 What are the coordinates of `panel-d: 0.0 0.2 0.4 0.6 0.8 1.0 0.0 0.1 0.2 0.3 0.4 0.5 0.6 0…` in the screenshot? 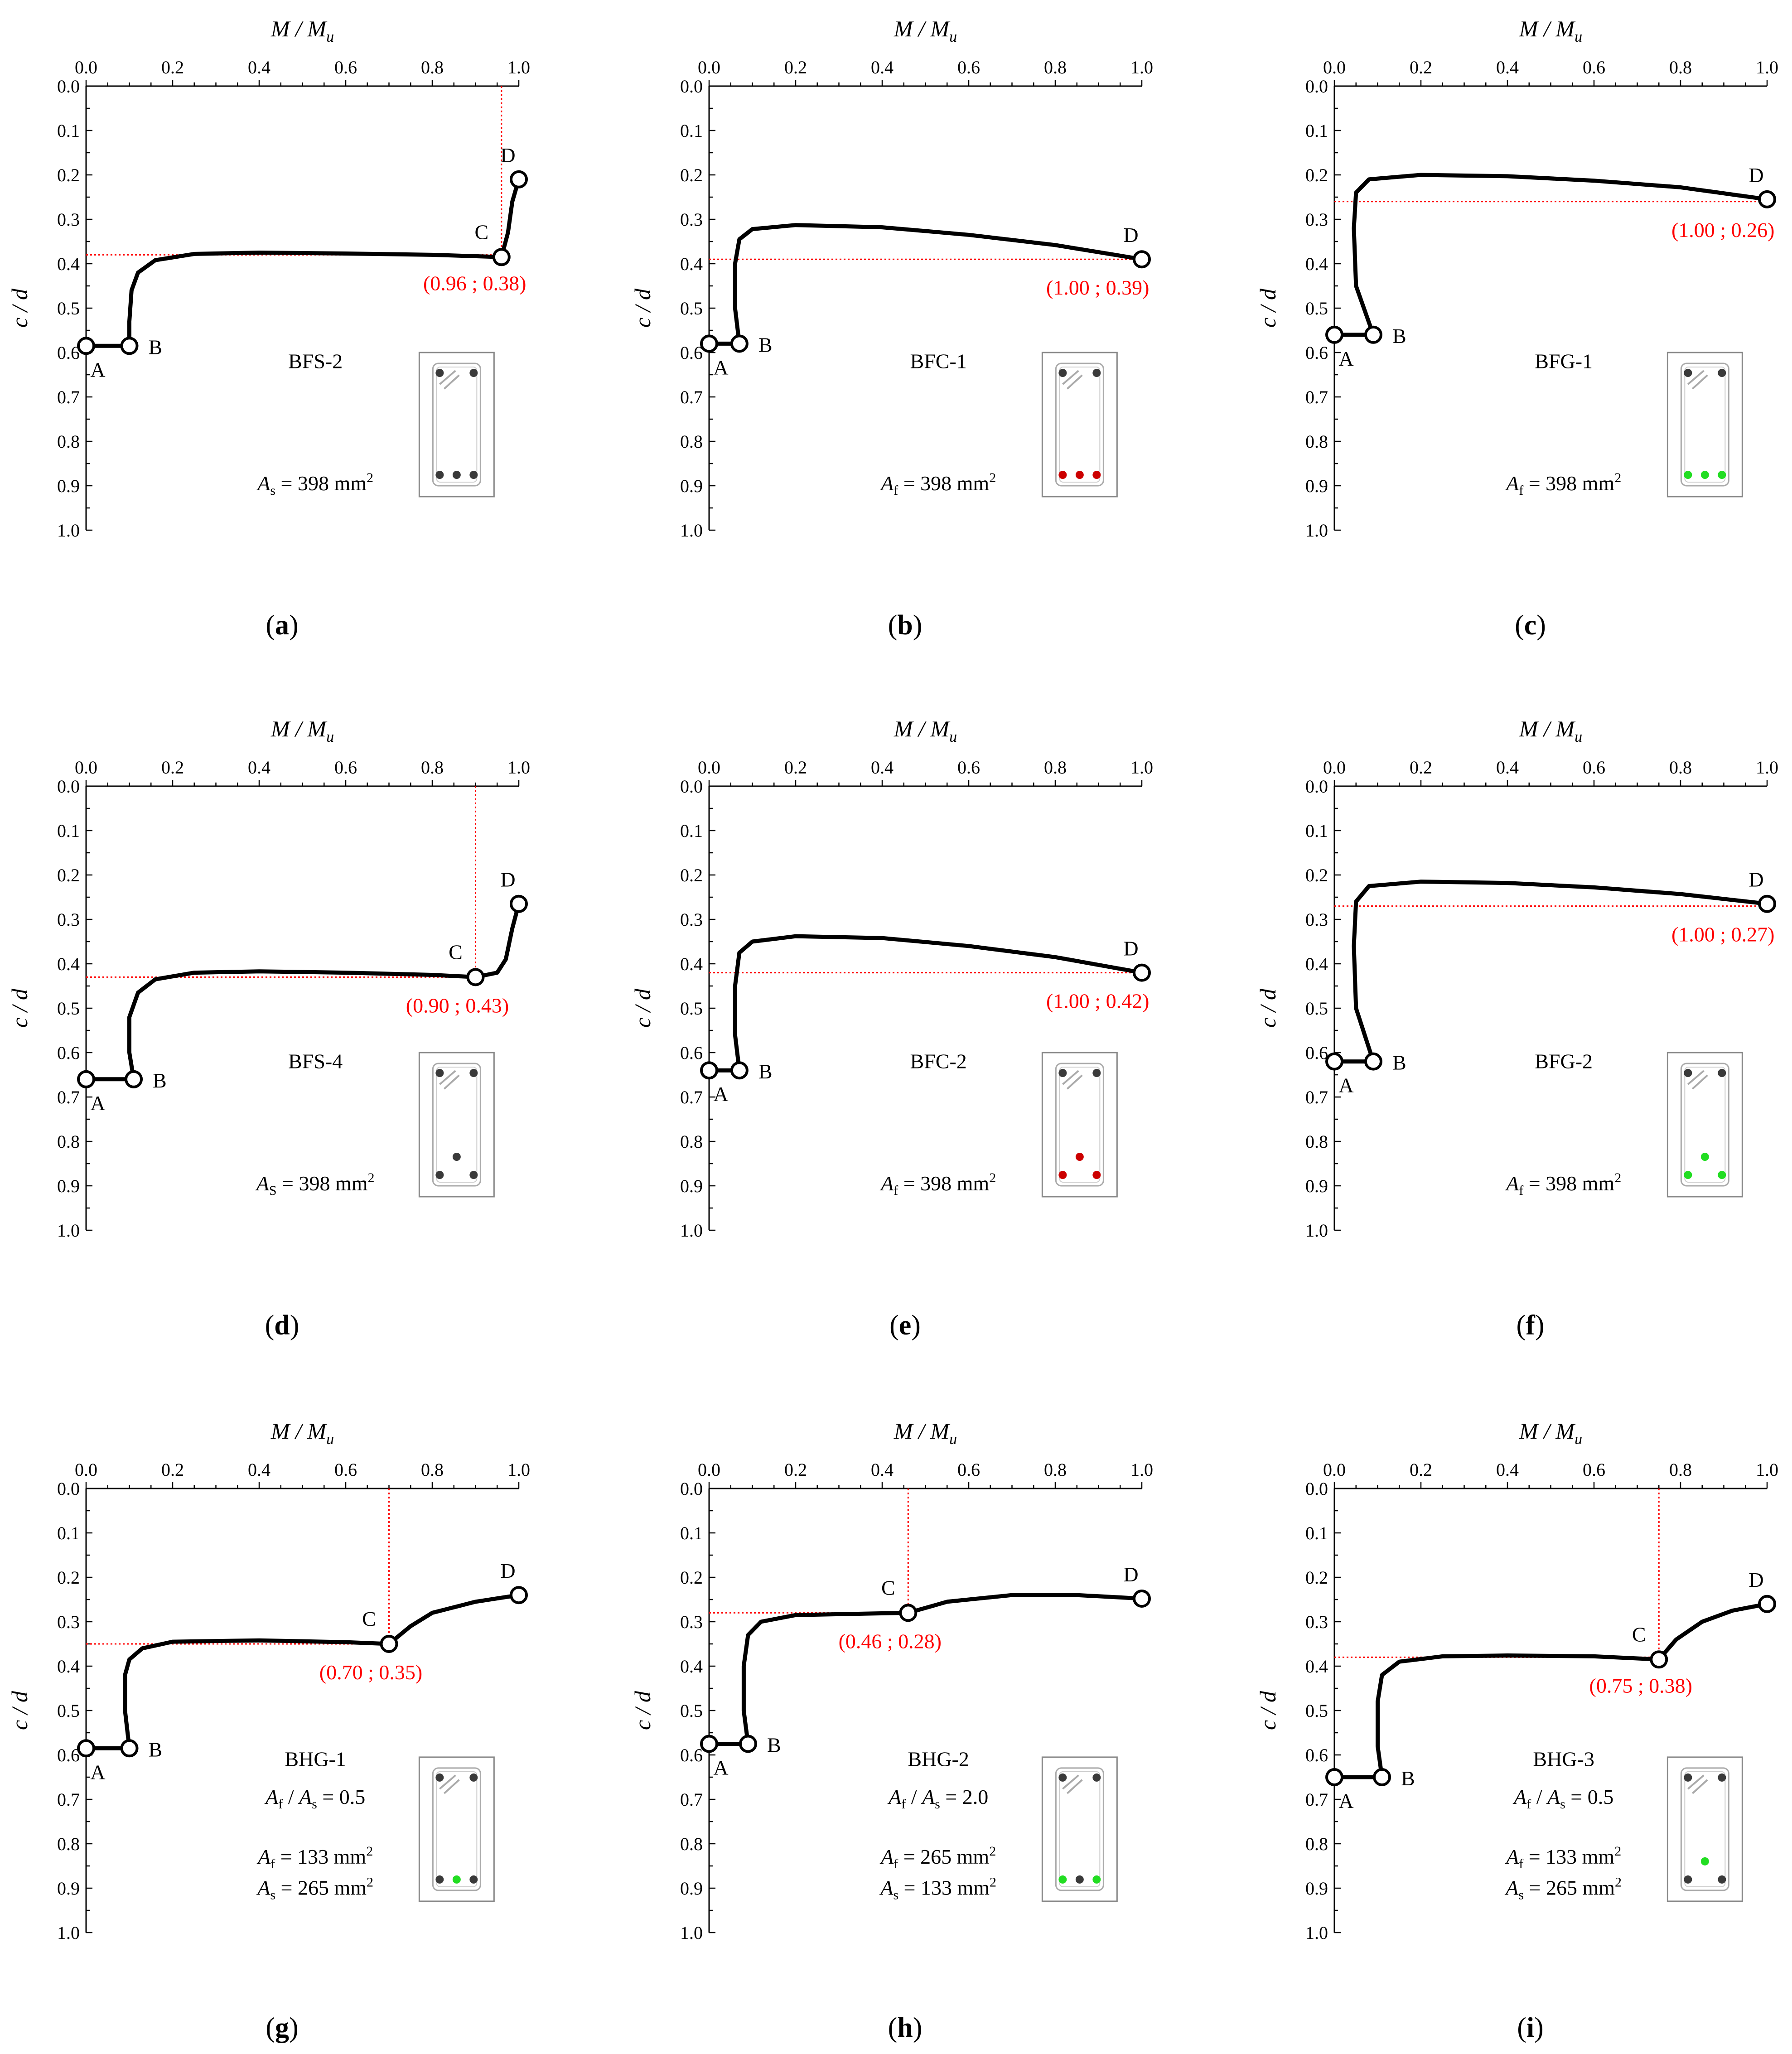 It's located at (268, 1028).